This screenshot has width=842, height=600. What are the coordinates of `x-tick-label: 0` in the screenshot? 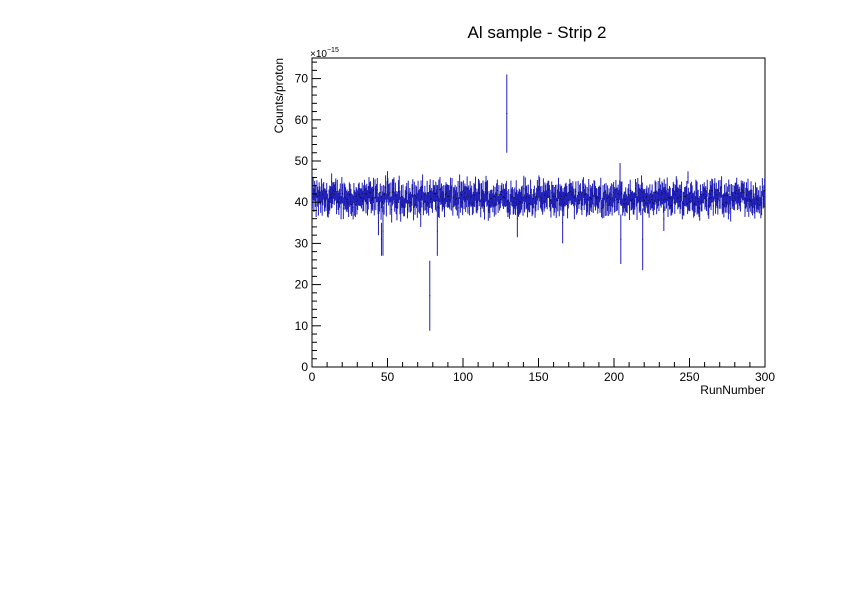 It's located at (312, 377).